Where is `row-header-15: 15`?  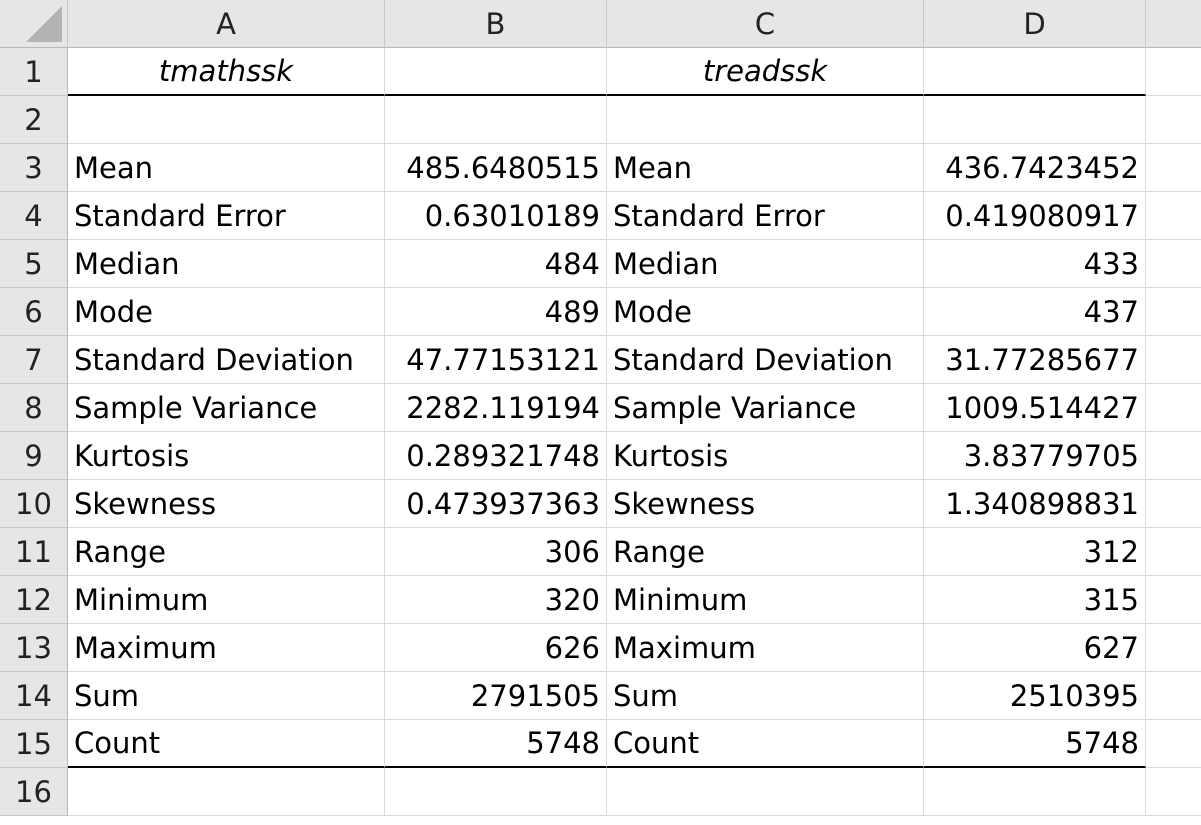
row-header-15: 15 is located at coordinates (34, 744).